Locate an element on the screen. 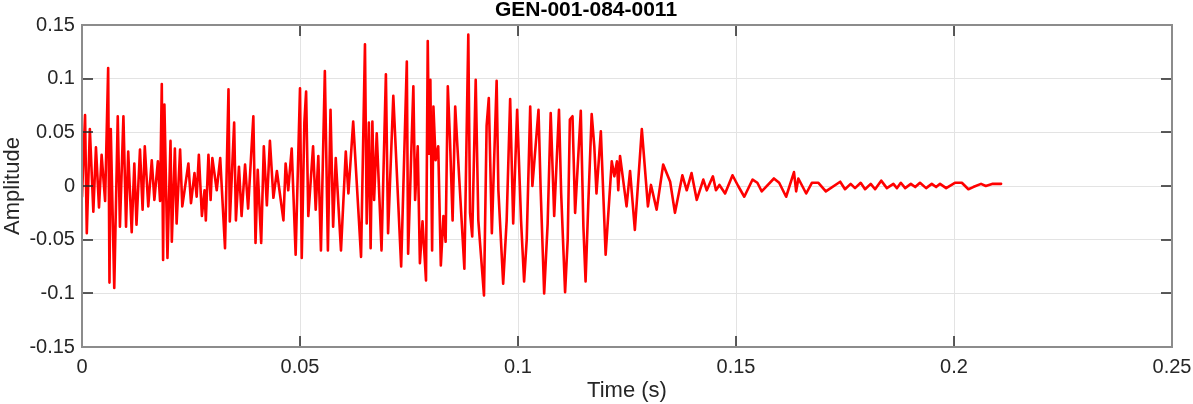  x-tick-label: 0.15 is located at coordinates (736, 365).